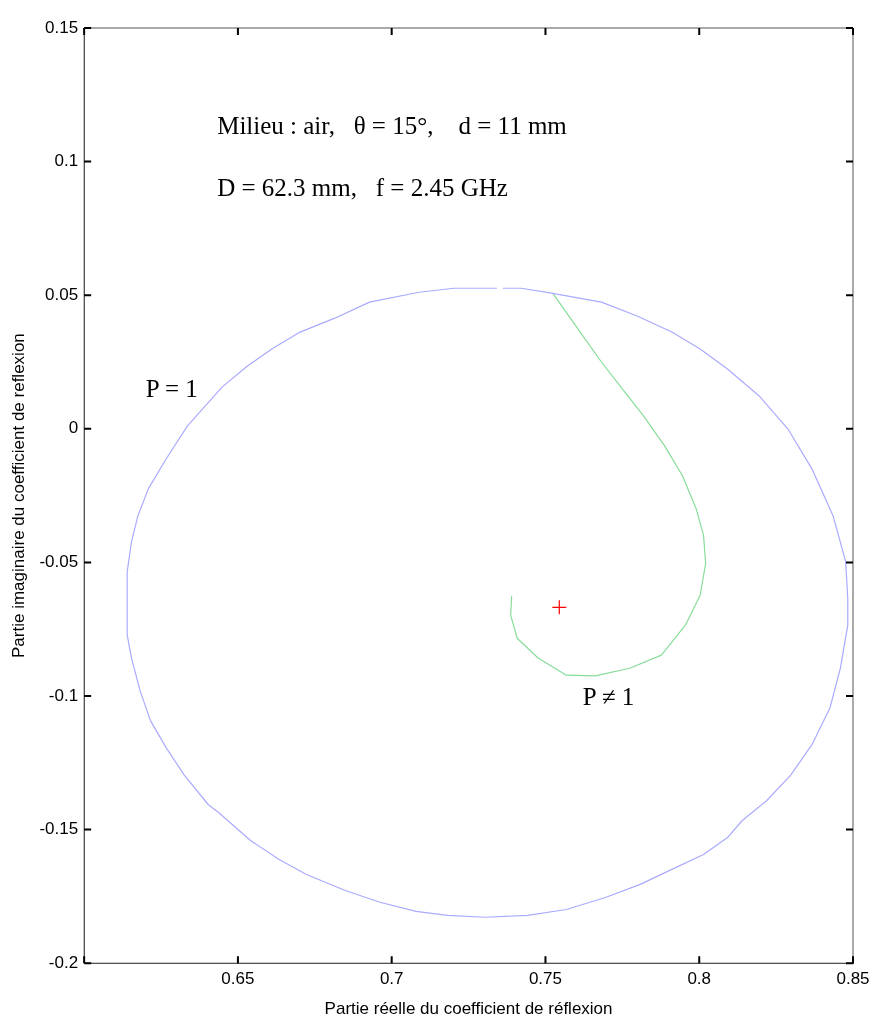  What do you see at coordinates (392, 125) in the screenshot?
I see `annotation: Milieu : air, θ = 15°, d = 11 mm` at bounding box center [392, 125].